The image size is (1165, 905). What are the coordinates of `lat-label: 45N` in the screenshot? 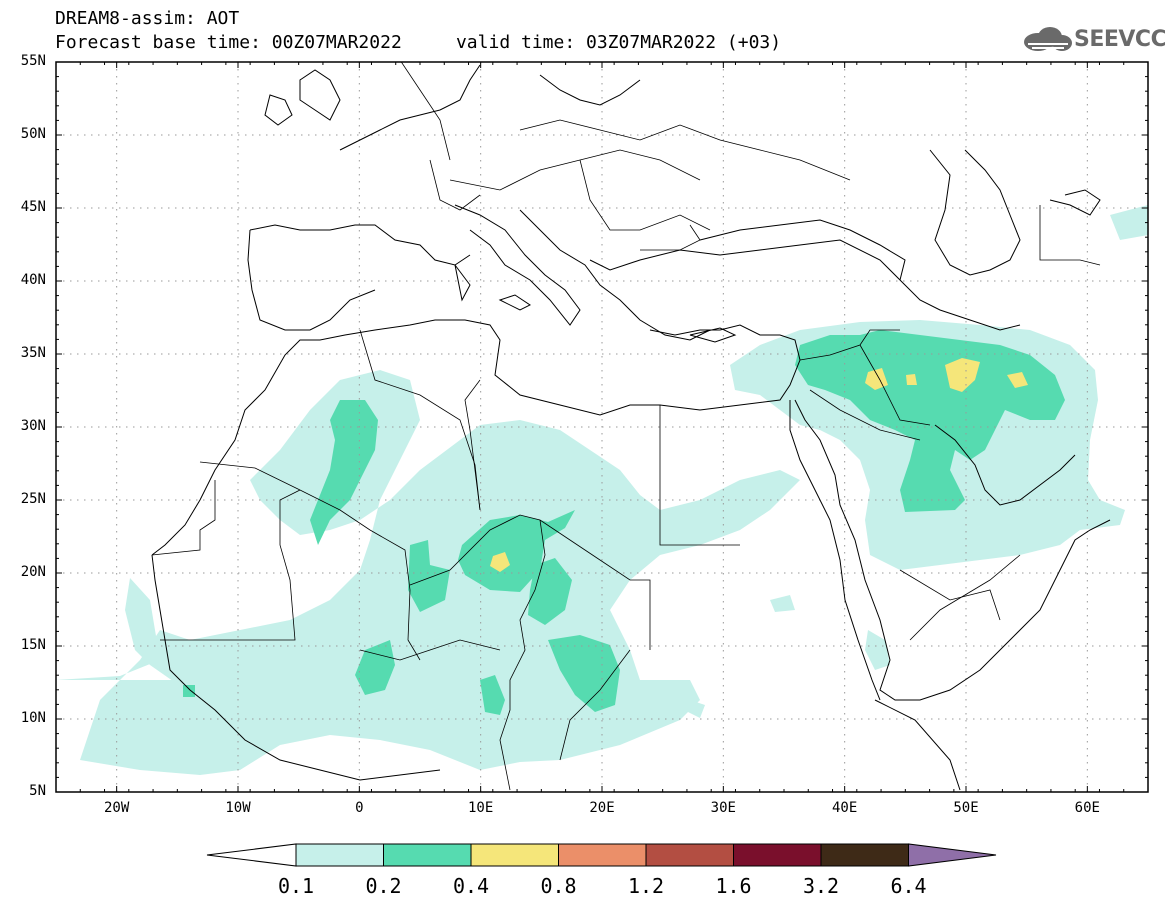 It's located at (33, 207).